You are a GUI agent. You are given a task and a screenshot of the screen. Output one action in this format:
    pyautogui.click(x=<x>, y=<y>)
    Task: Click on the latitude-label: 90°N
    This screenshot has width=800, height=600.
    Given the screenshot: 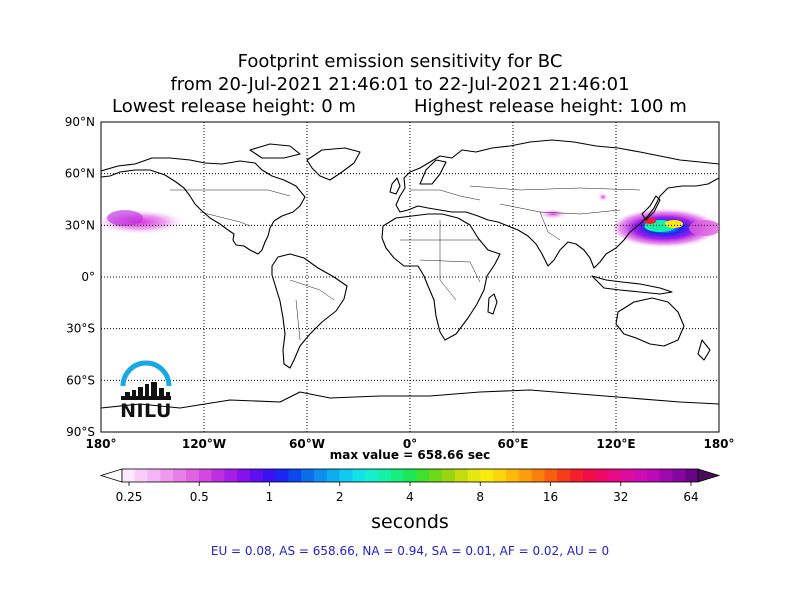 What is the action you would take?
    pyautogui.click(x=80, y=122)
    